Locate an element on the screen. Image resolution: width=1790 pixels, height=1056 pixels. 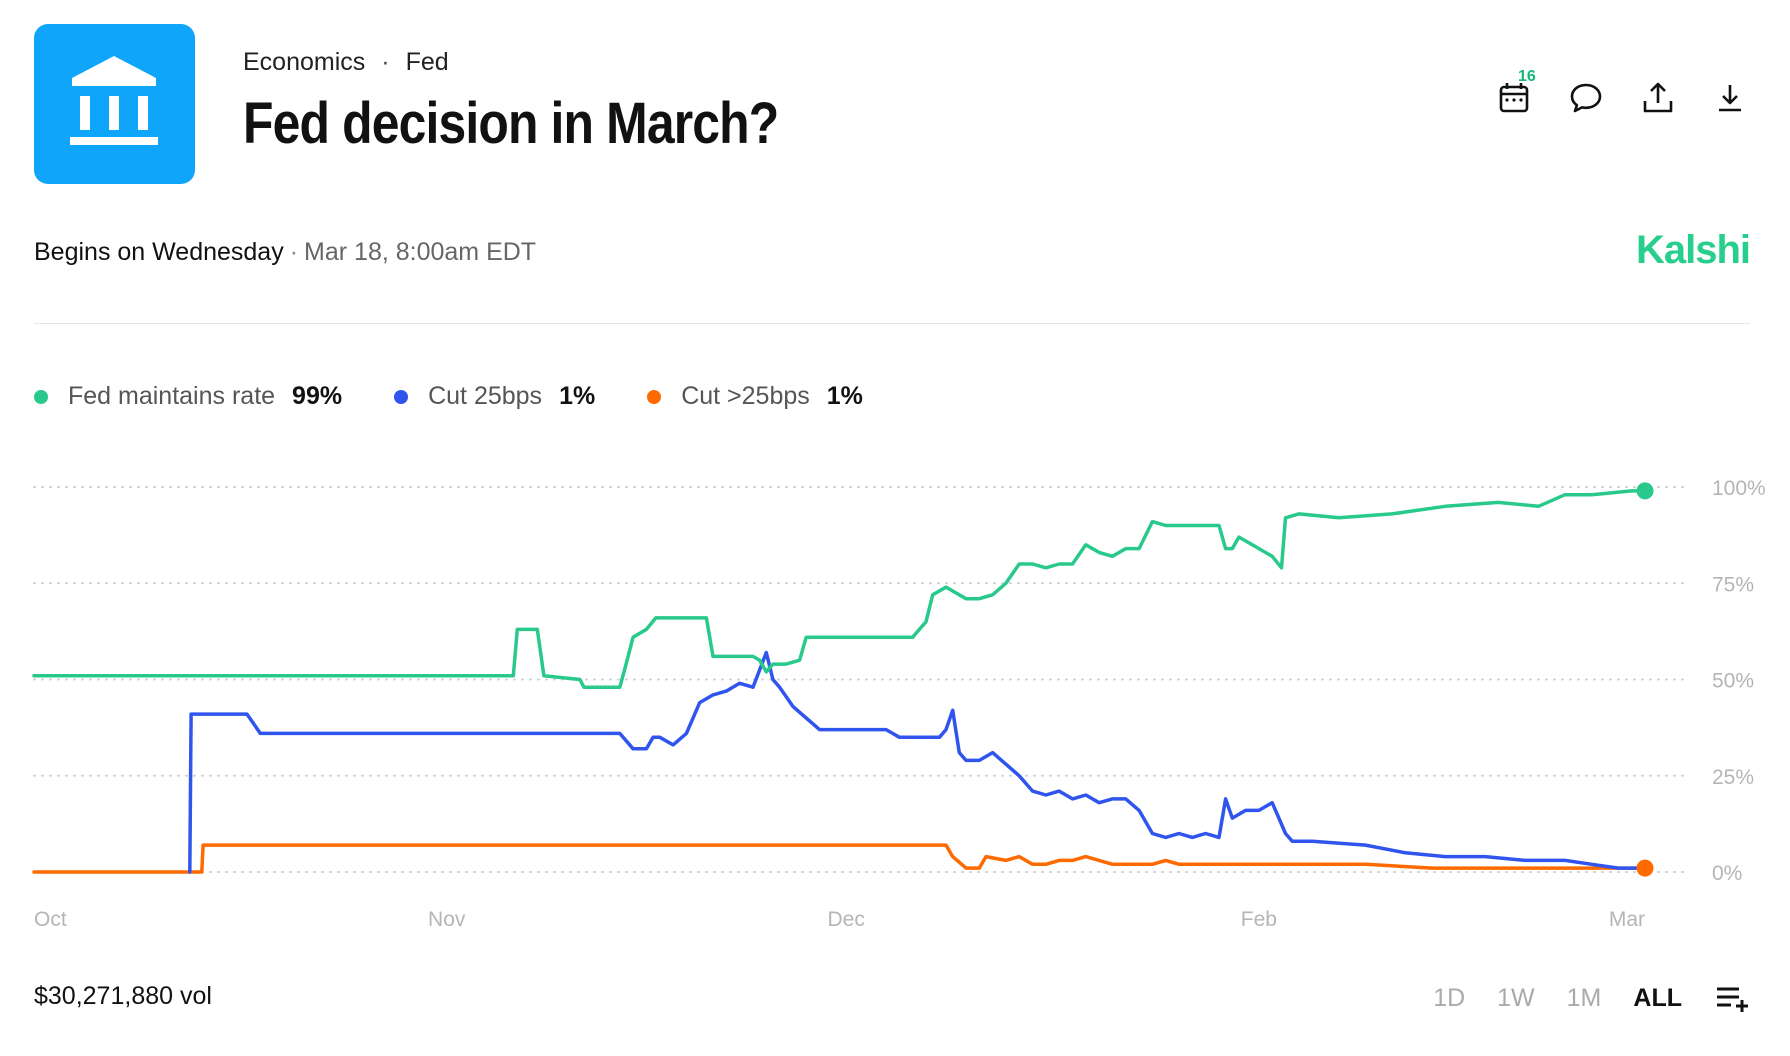
comment-button is located at coordinates (1586, 98).